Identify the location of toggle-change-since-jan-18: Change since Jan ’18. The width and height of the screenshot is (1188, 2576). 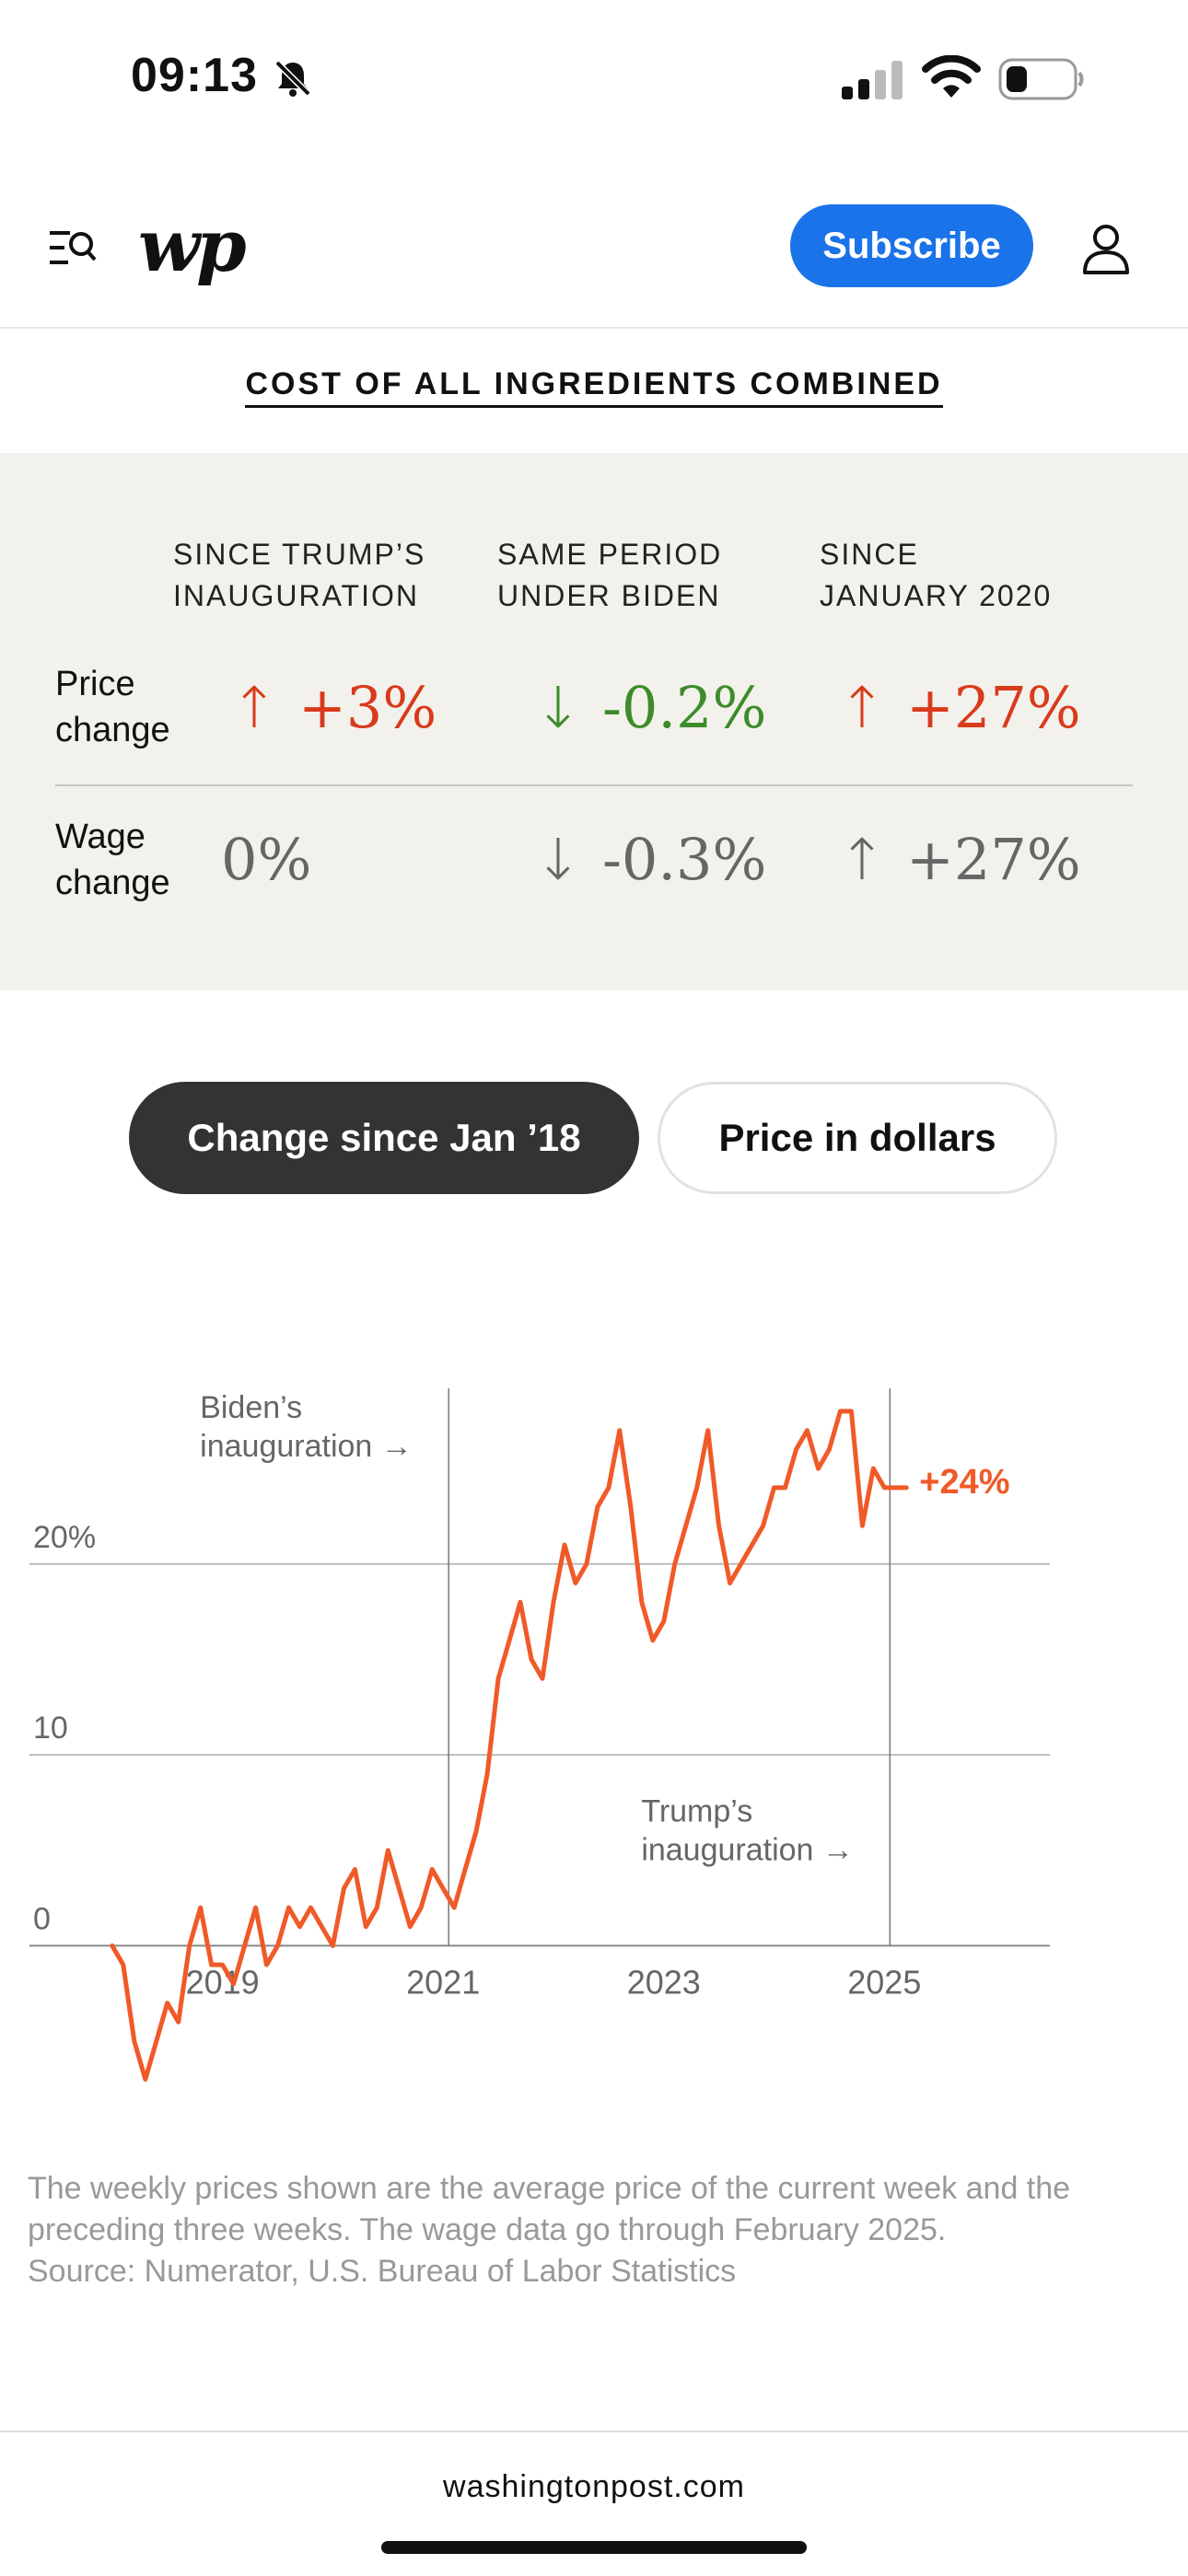
(384, 1138).